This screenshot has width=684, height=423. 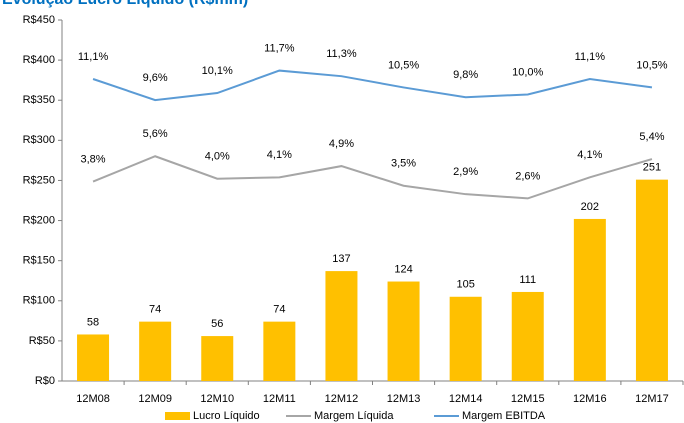 I want to click on chart-title: Evolução Lucro Líquido (R$mm), so click(x=125, y=4).